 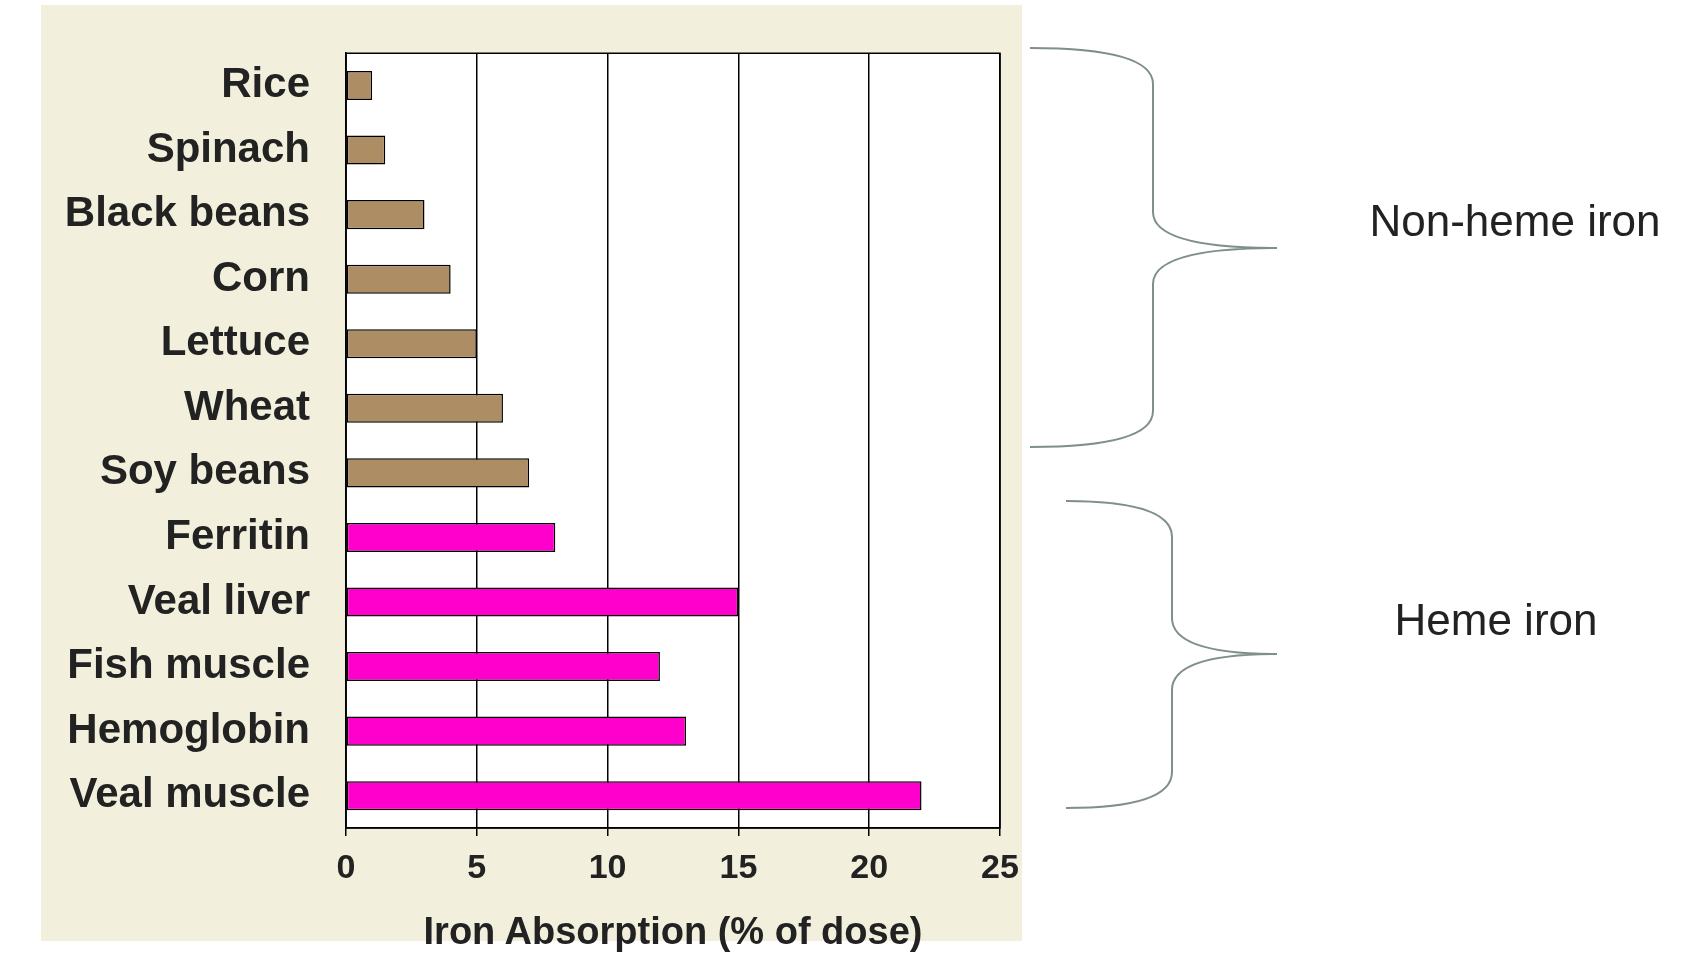 I want to click on y-tick-label: Ferritin, so click(x=237, y=535).